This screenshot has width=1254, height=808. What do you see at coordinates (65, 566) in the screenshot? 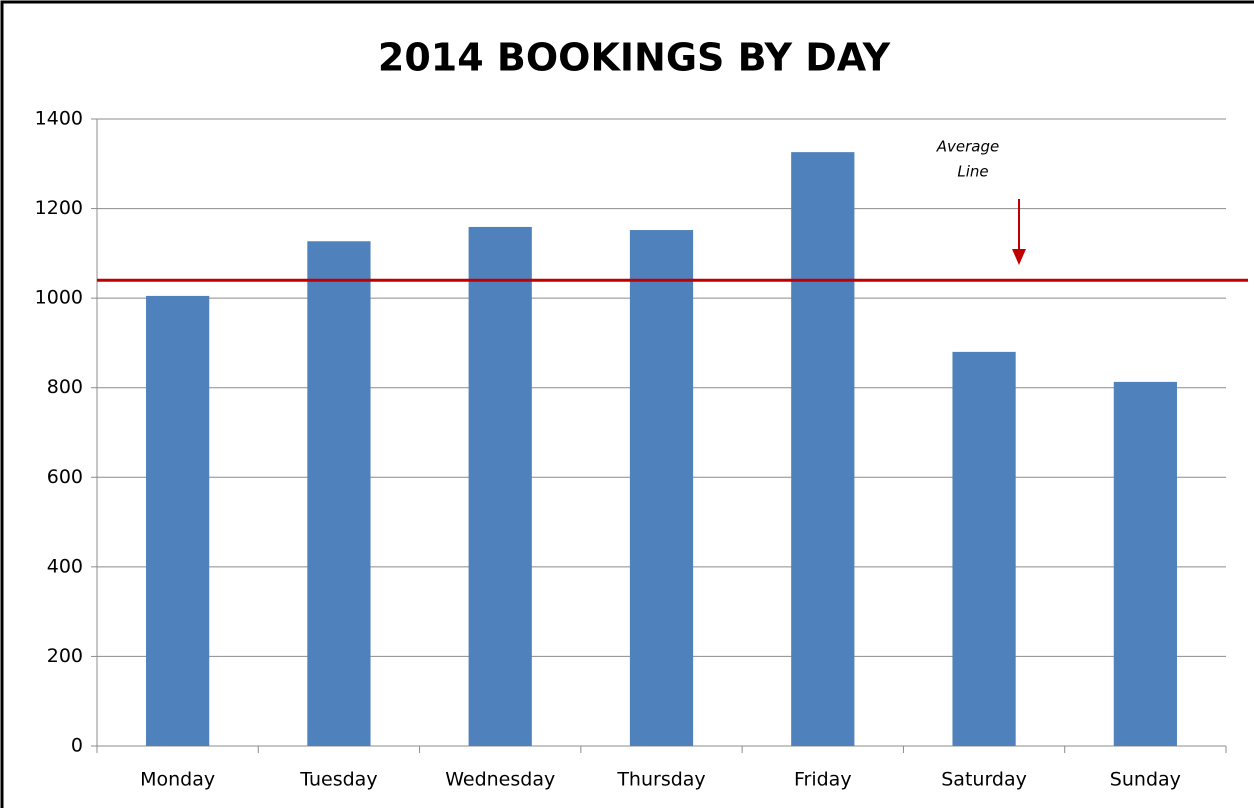
I see `y-tick-label: 400` at bounding box center [65, 566].